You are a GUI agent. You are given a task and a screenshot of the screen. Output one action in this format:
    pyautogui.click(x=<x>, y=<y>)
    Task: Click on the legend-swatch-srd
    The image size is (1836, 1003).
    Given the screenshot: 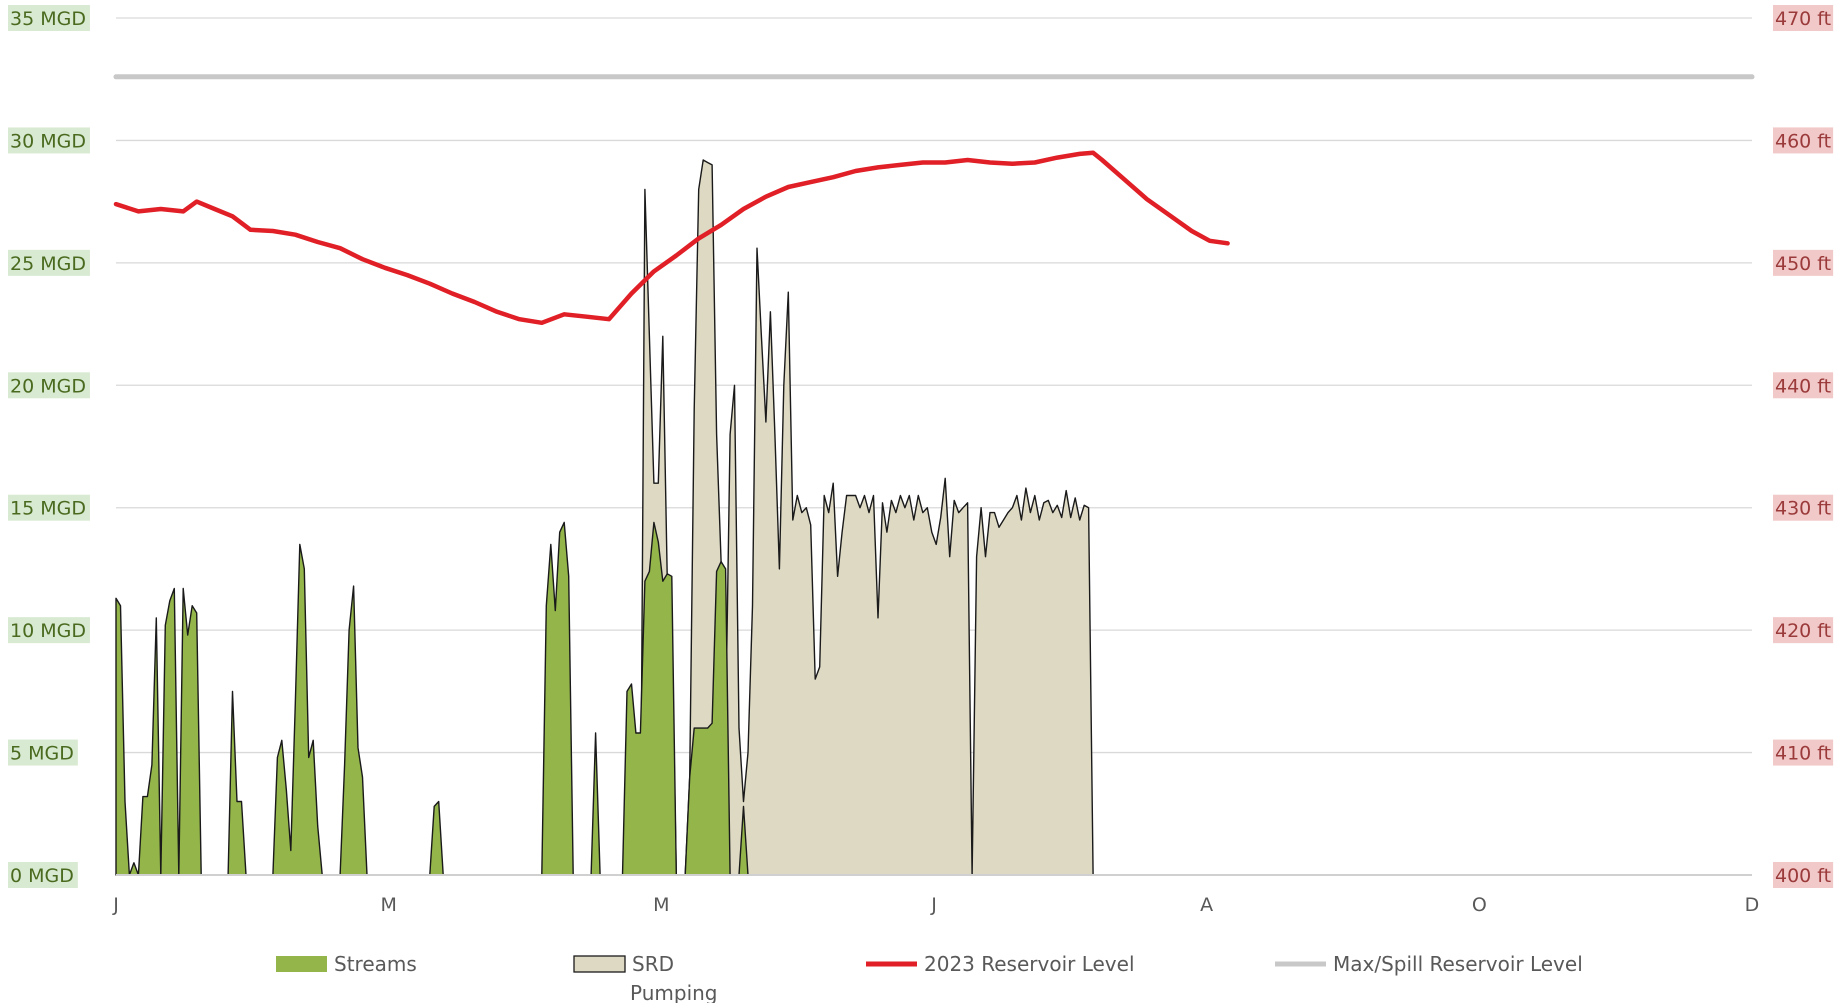 What is the action you would take?
    pyautogui.click(x=599, y=964)
    